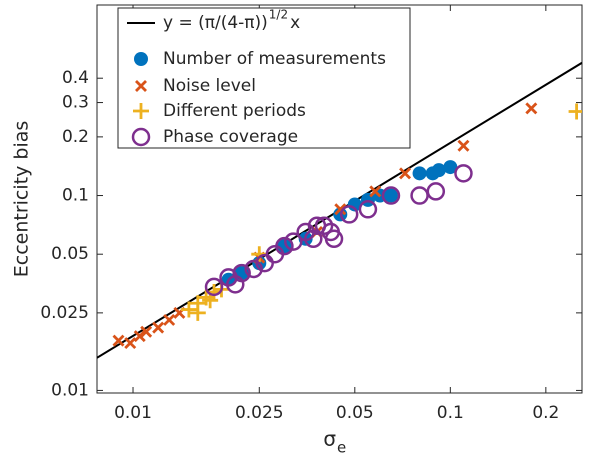  What do you see at coordinates (75, 137) in the screenshot?
I see `y-tick-label: 0.2` at bounding box center [75, 137].